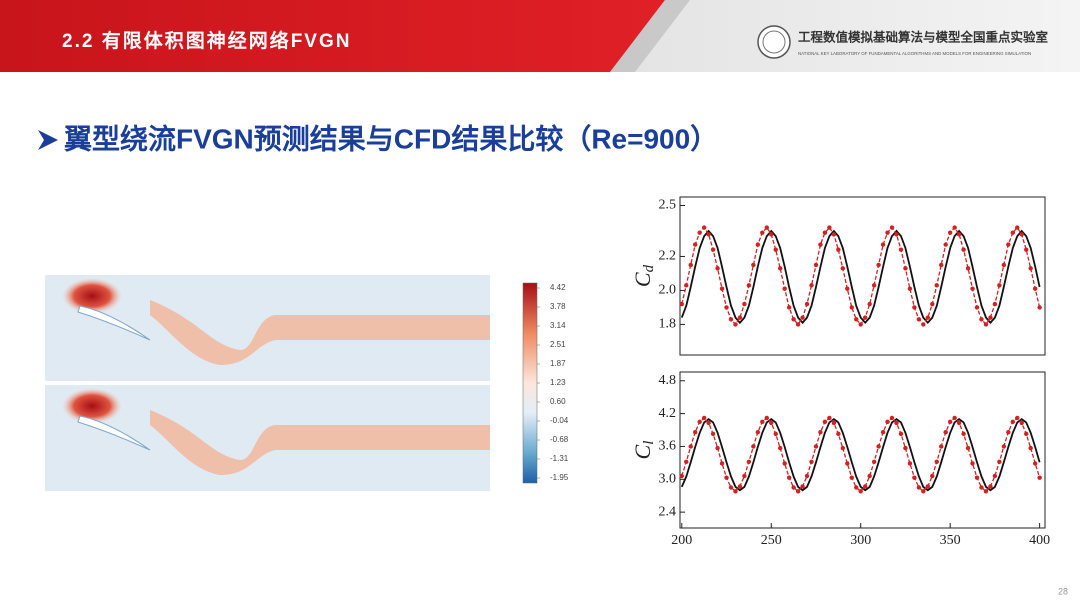 The height and width of the screenshot is (612, 1080). What do you see at coordinates (642, 279) in the screenshot?
I see `y-axis-label-symbol: C` at bounding box center [642, 279].